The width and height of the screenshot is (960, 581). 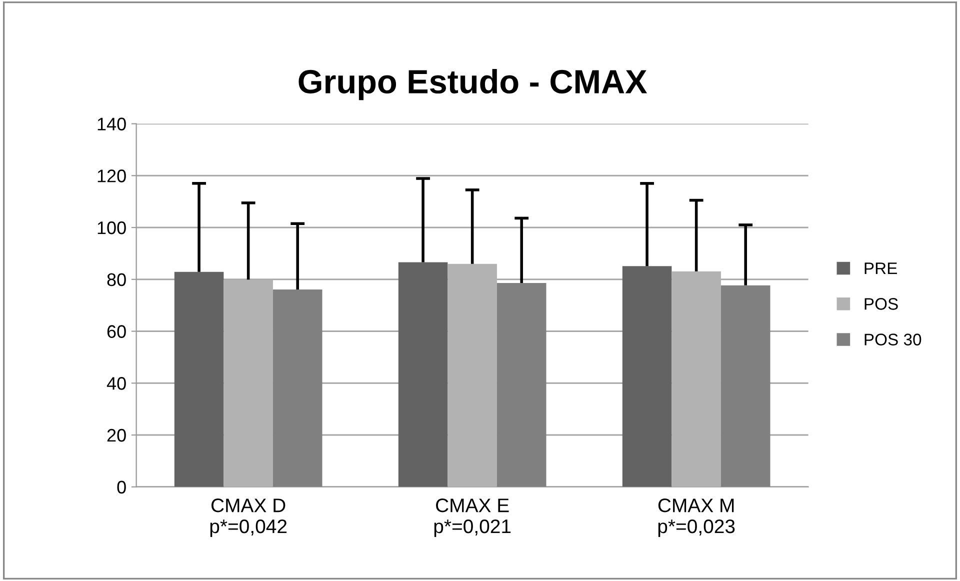 What do you see at coordinates (116, 383) in the screenshot?
I see `y-tick-label: 40` at bounding box center [116, 383].